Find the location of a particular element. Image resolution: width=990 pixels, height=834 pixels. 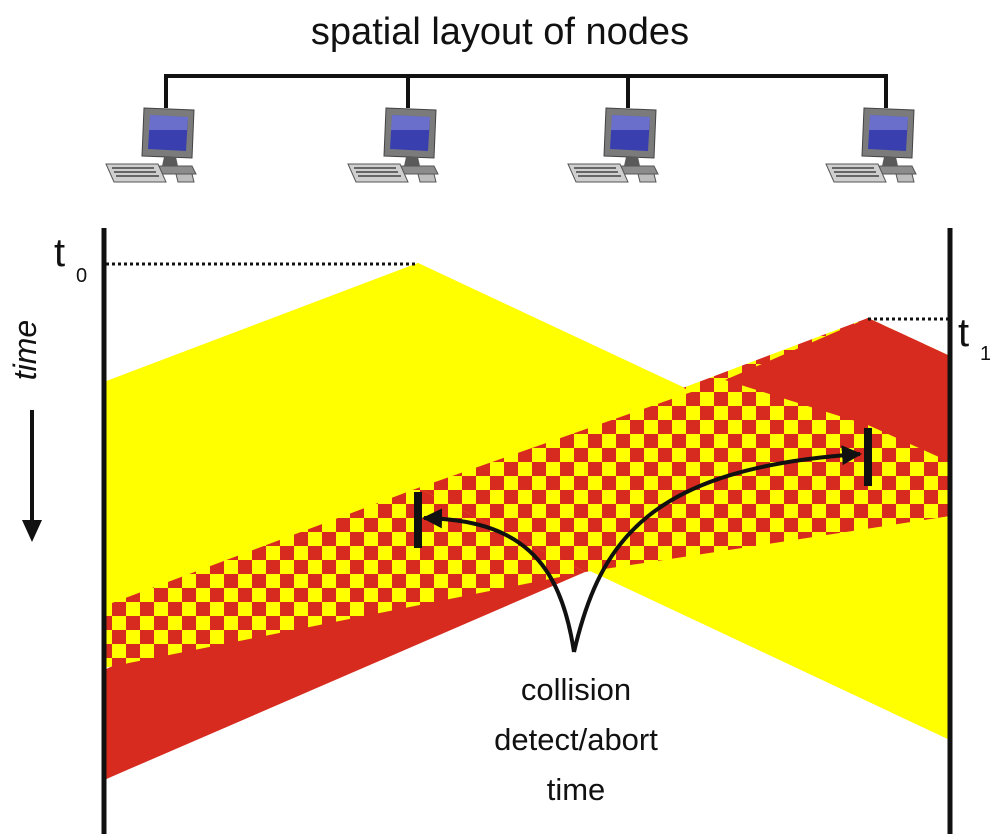

t1-label: t 1 is located at coordinates (974, 338).